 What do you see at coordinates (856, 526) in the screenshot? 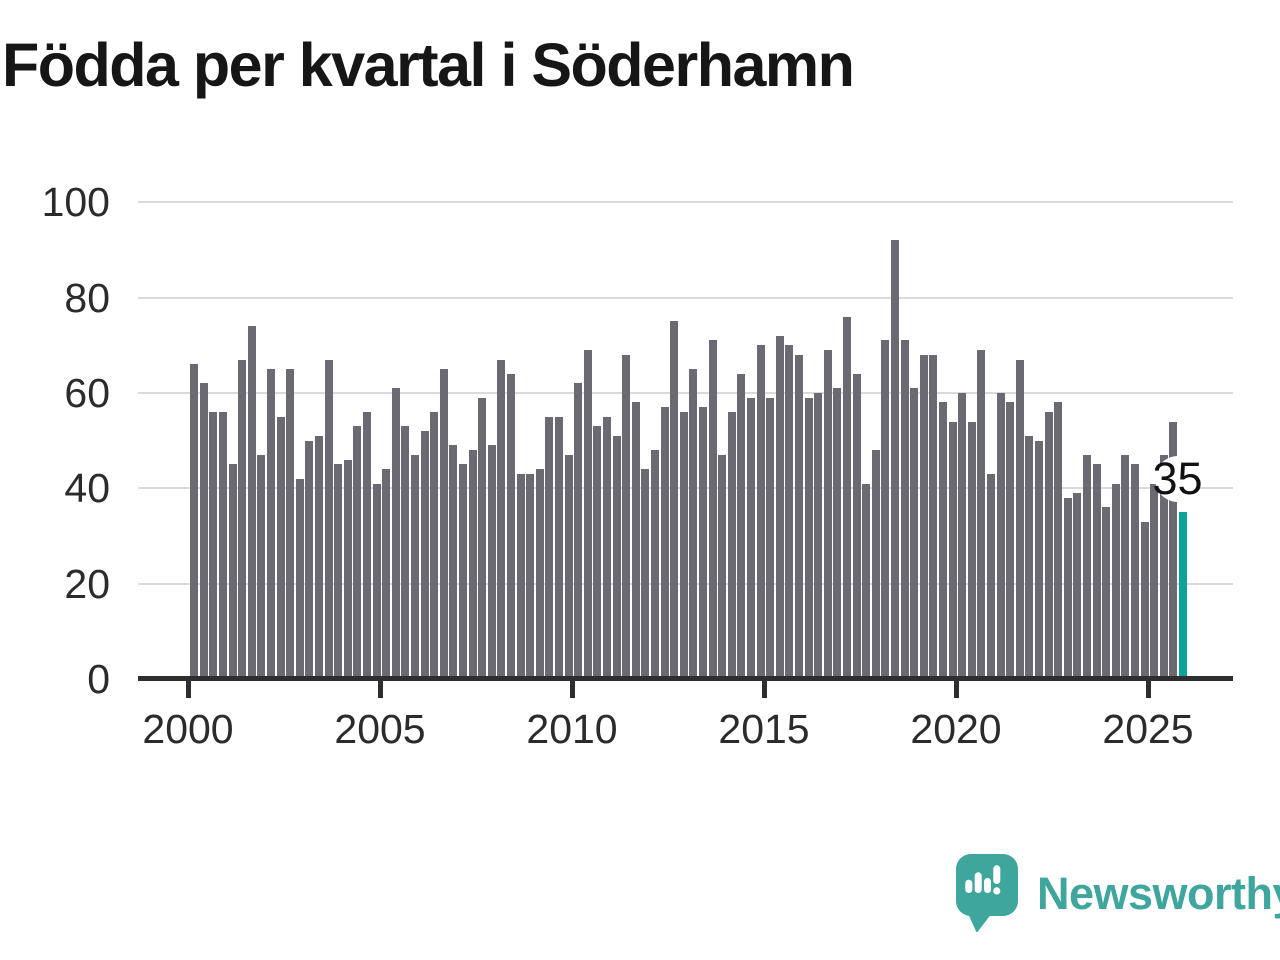
I see `bar-2017-Q2` at bounding box center [856, 526].